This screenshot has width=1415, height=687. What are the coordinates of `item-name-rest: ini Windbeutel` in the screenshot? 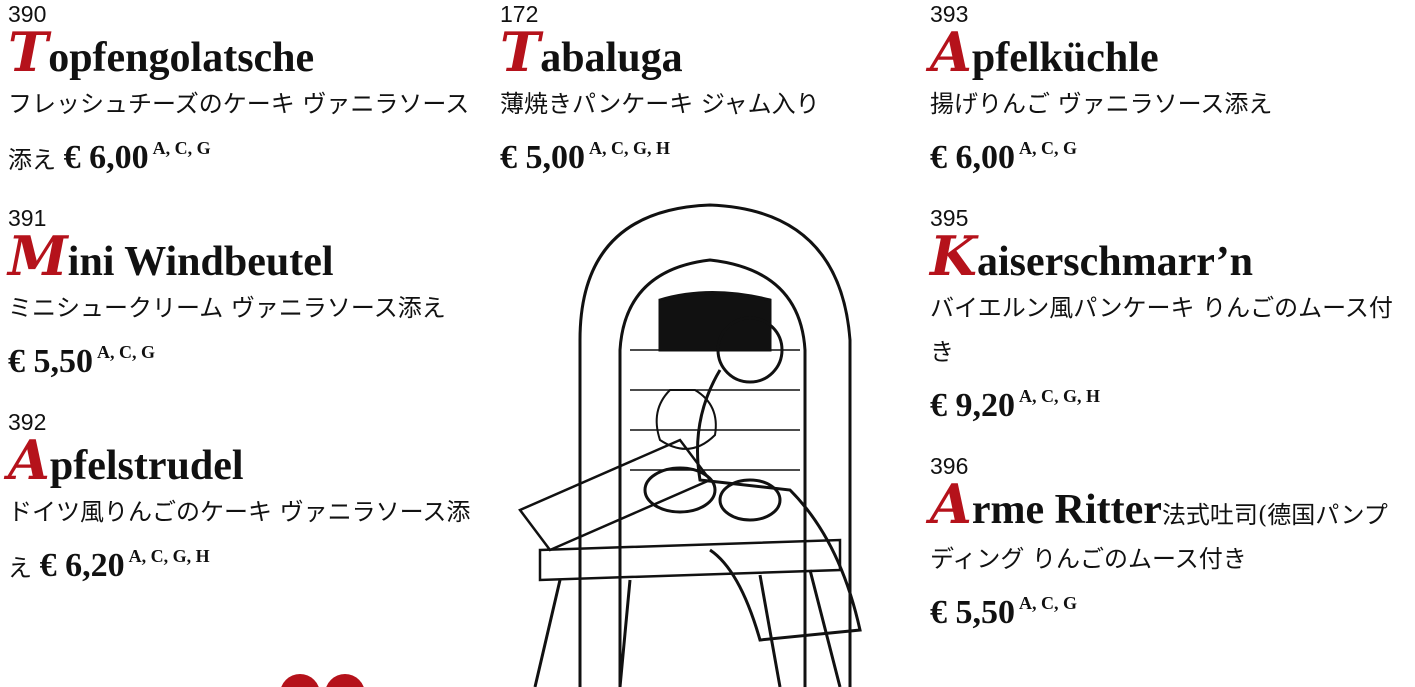 It's located at (200, 262).